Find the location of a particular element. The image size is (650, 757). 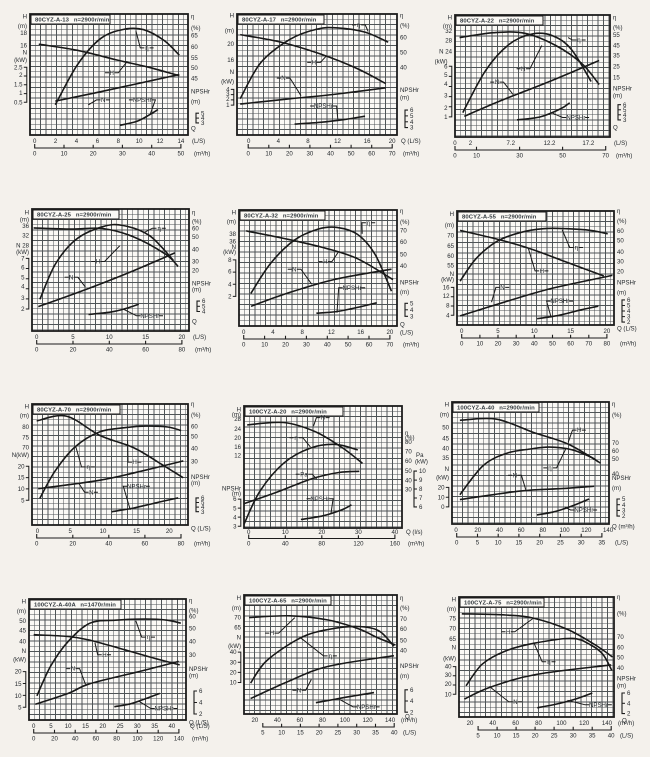

svg-text: 65 is located at coordinates (452, 639).